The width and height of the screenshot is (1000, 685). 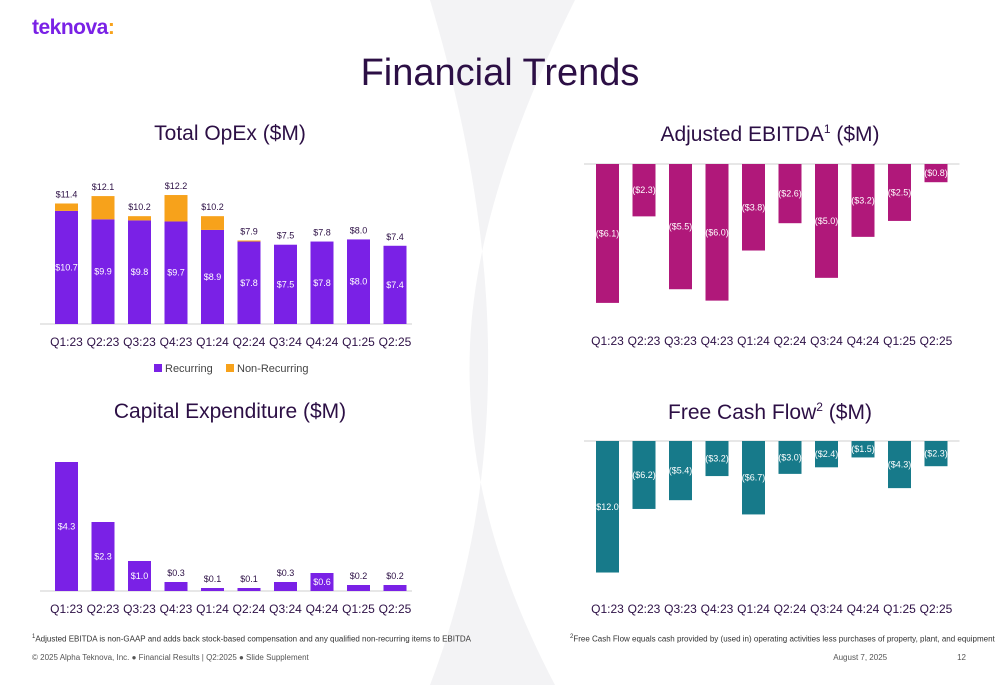 What do you see at coordinates (189, 369) in the screenshot?
I see `opex-legend-recurring-label: Recurring` at bounding box center [189, 369].